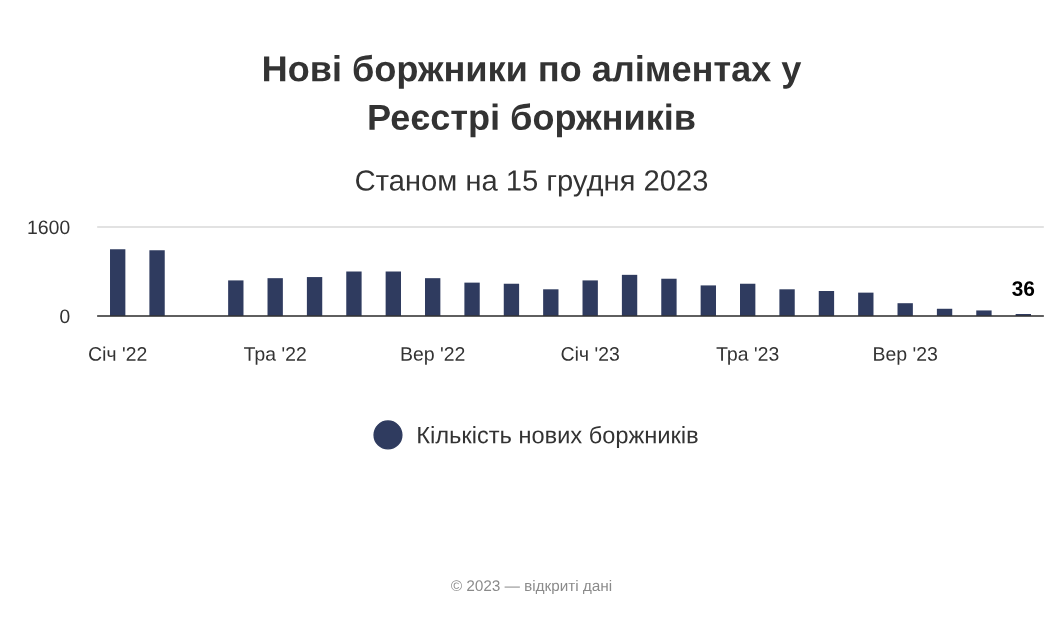 The image size is (1063, 620). Describe the element at coordinates (118, 353) in the screenshot. I see `x-tick-label: Січ '22` at that location.